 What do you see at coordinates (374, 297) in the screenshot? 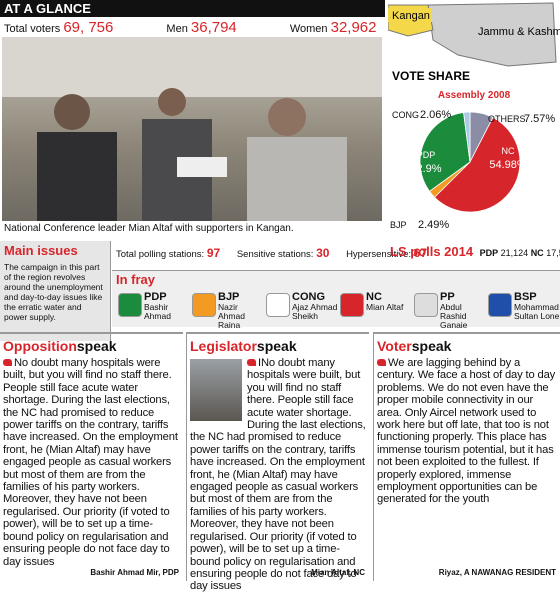
I see `candidate-party: NC` at bounding box center [374, 297].